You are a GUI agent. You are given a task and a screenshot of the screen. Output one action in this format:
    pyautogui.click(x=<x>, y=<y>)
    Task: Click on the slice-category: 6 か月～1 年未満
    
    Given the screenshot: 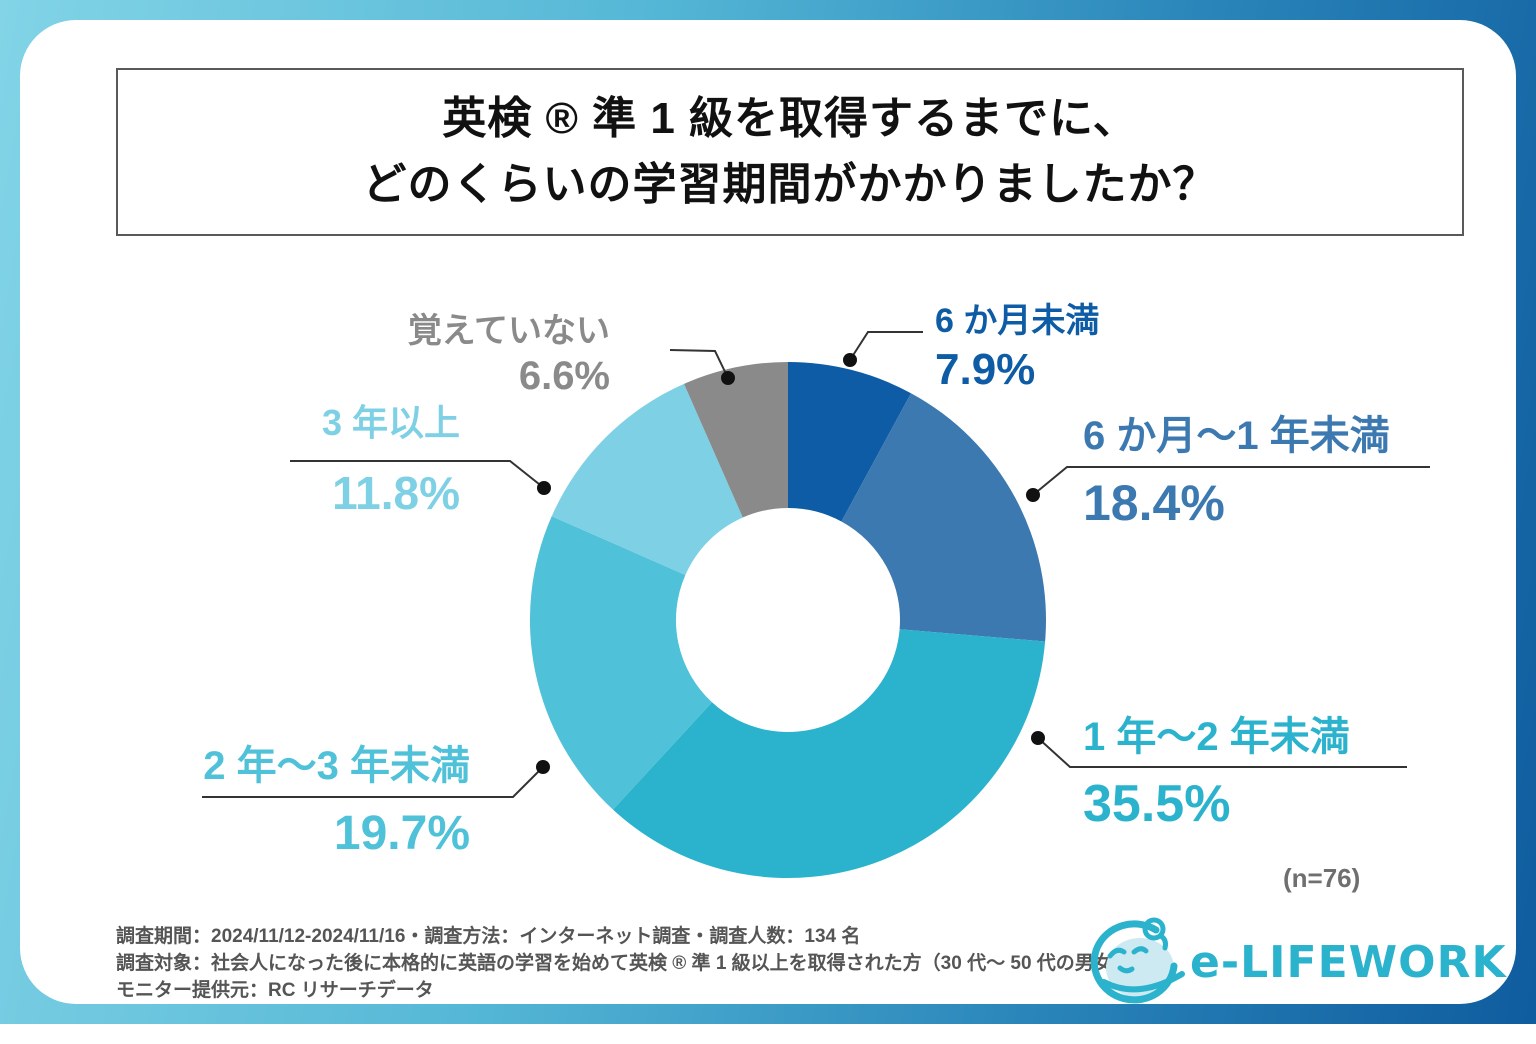 What is the action you would take?
    pyautogui.click(x=1236, y=436)
    